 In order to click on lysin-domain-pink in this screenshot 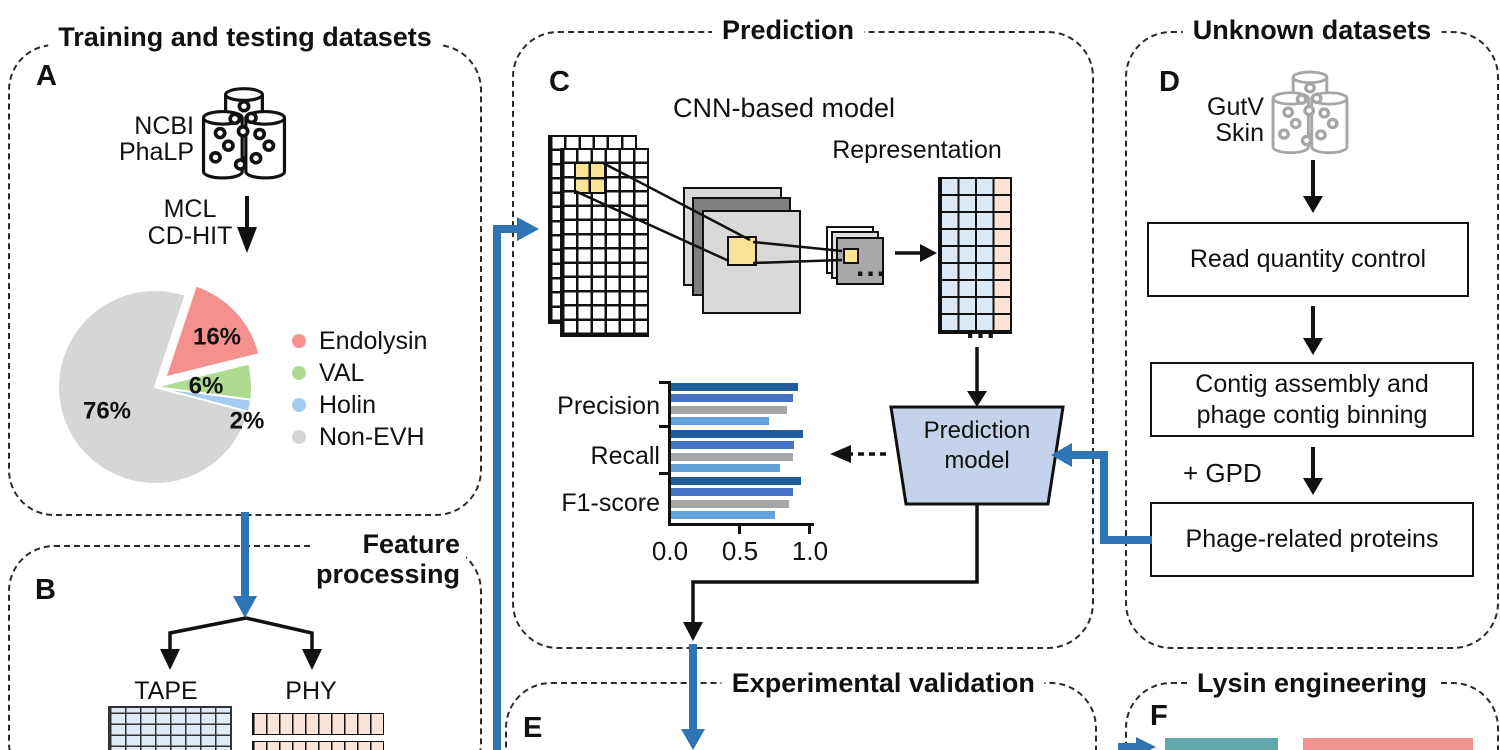, I will do `click(1388, 744)`.